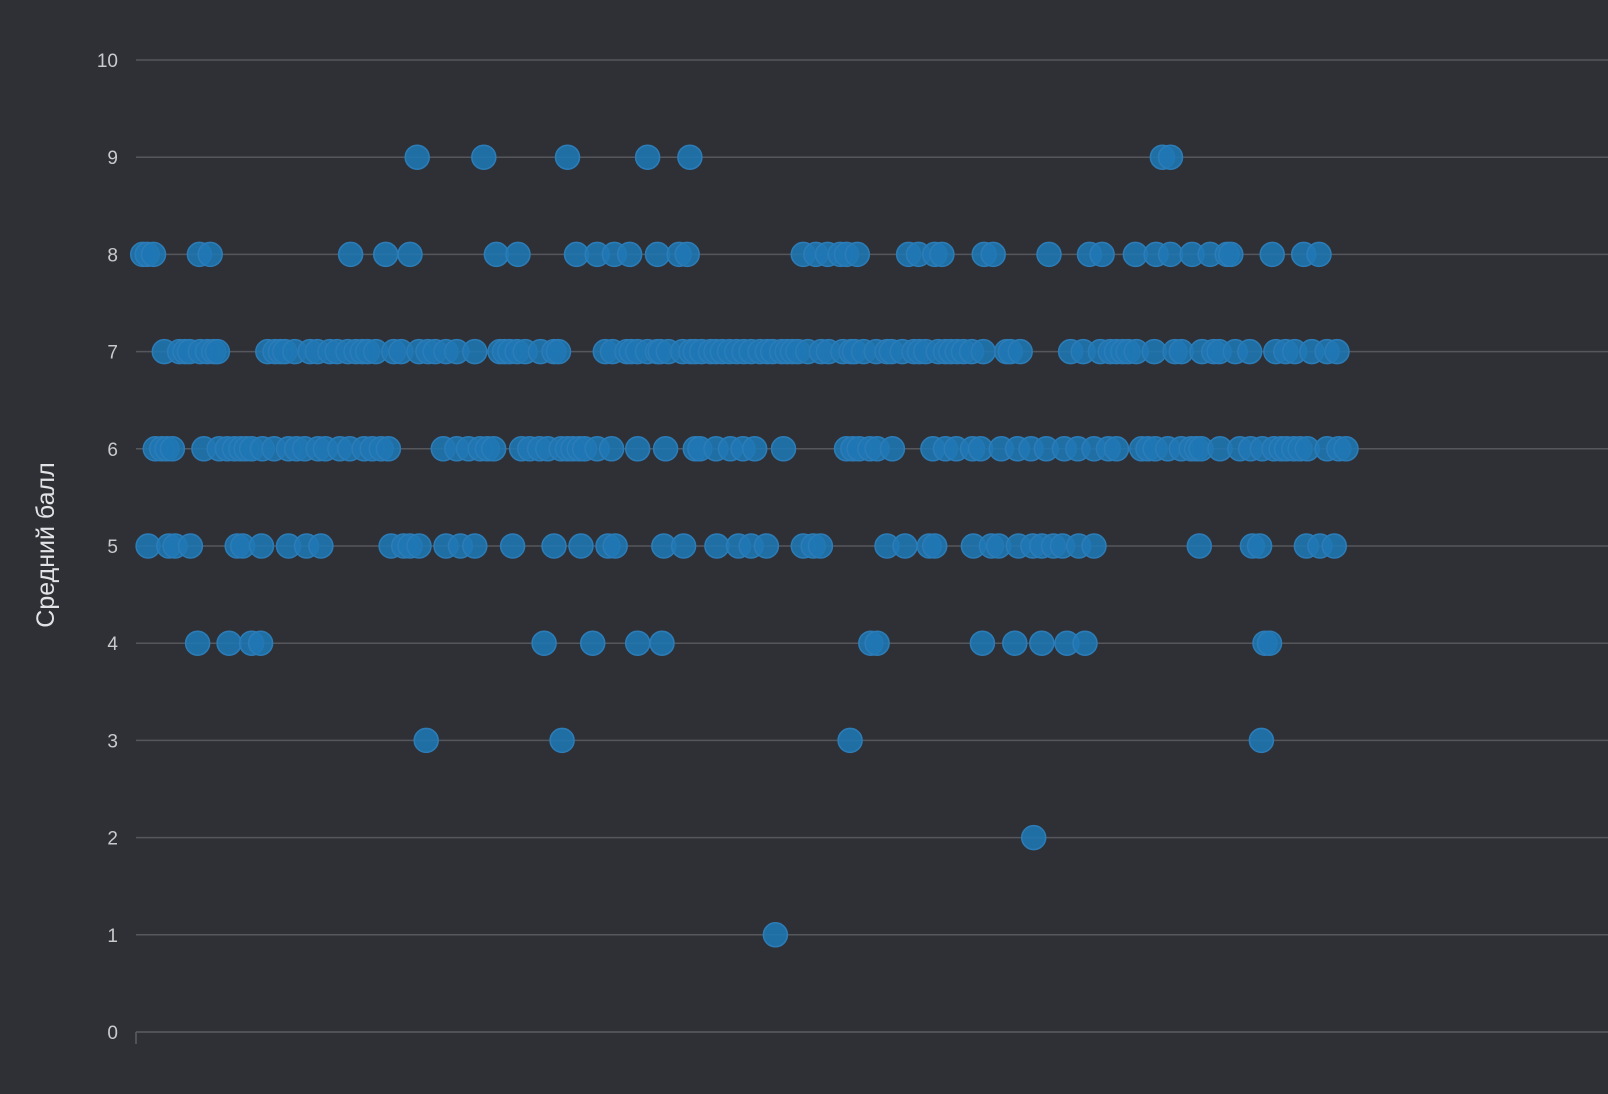  Describe the element at coordinates (112, 255) in the screenshot. I see `y-tick-label: 8` at that location.